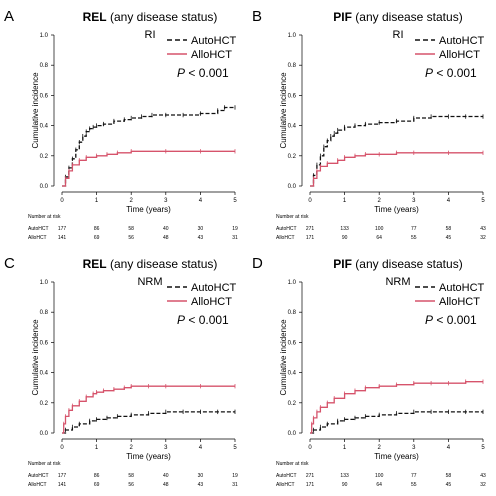 This screenshot has width=496, height=496. I want to click on risk-value: 100, so click(379, 229).